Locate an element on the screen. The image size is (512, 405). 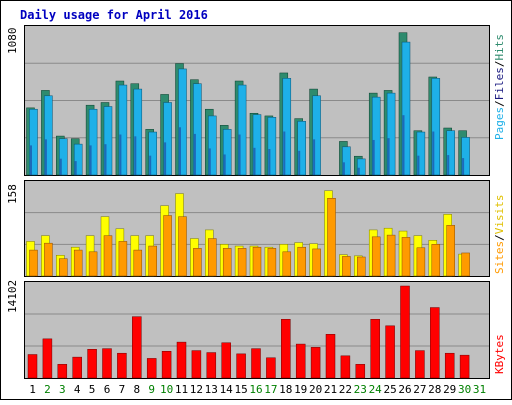
x-tick-label: 10 is located at coordinates (166, 389).